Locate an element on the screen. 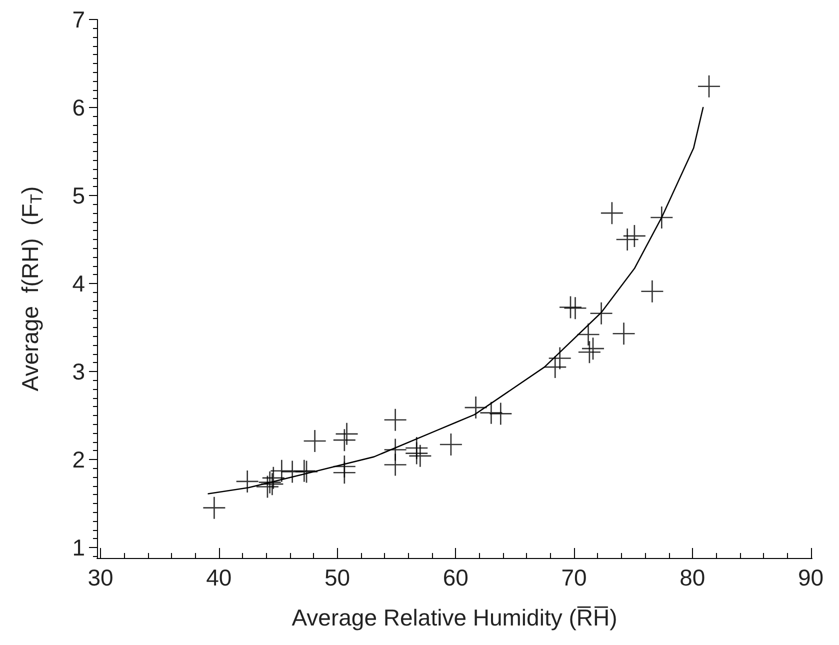 This screenshot has height=645, width=839. x-tick-label: 40 is located at coordinates (219, 577).